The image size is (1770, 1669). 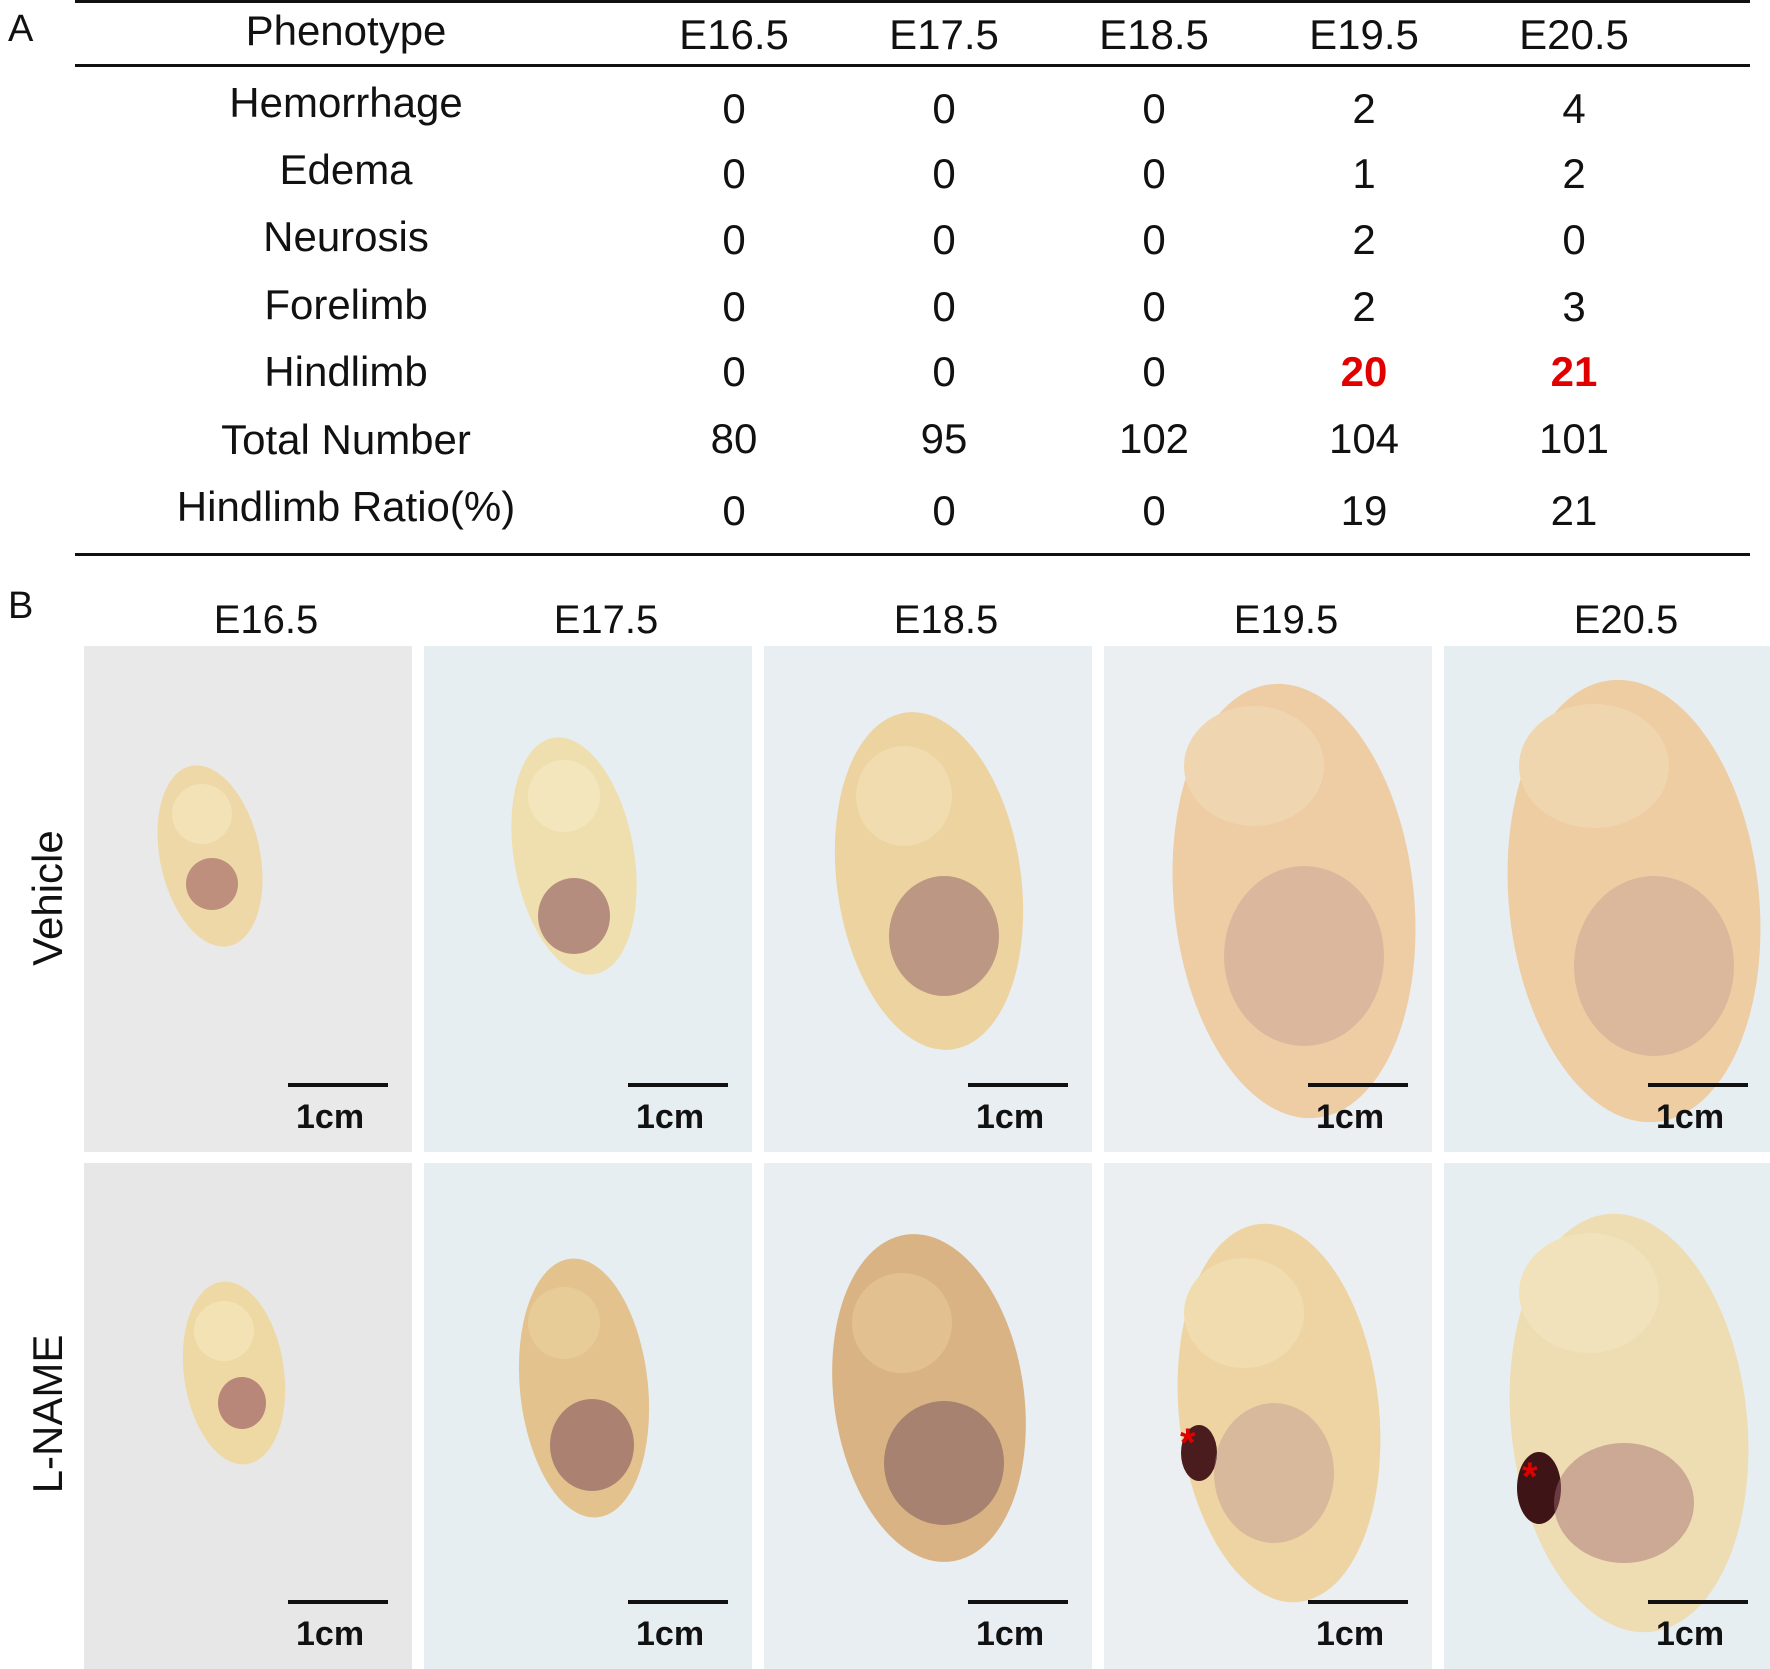 I want to click on row-label: Hindlimb Ratio(%), so click(x=346, y=506).